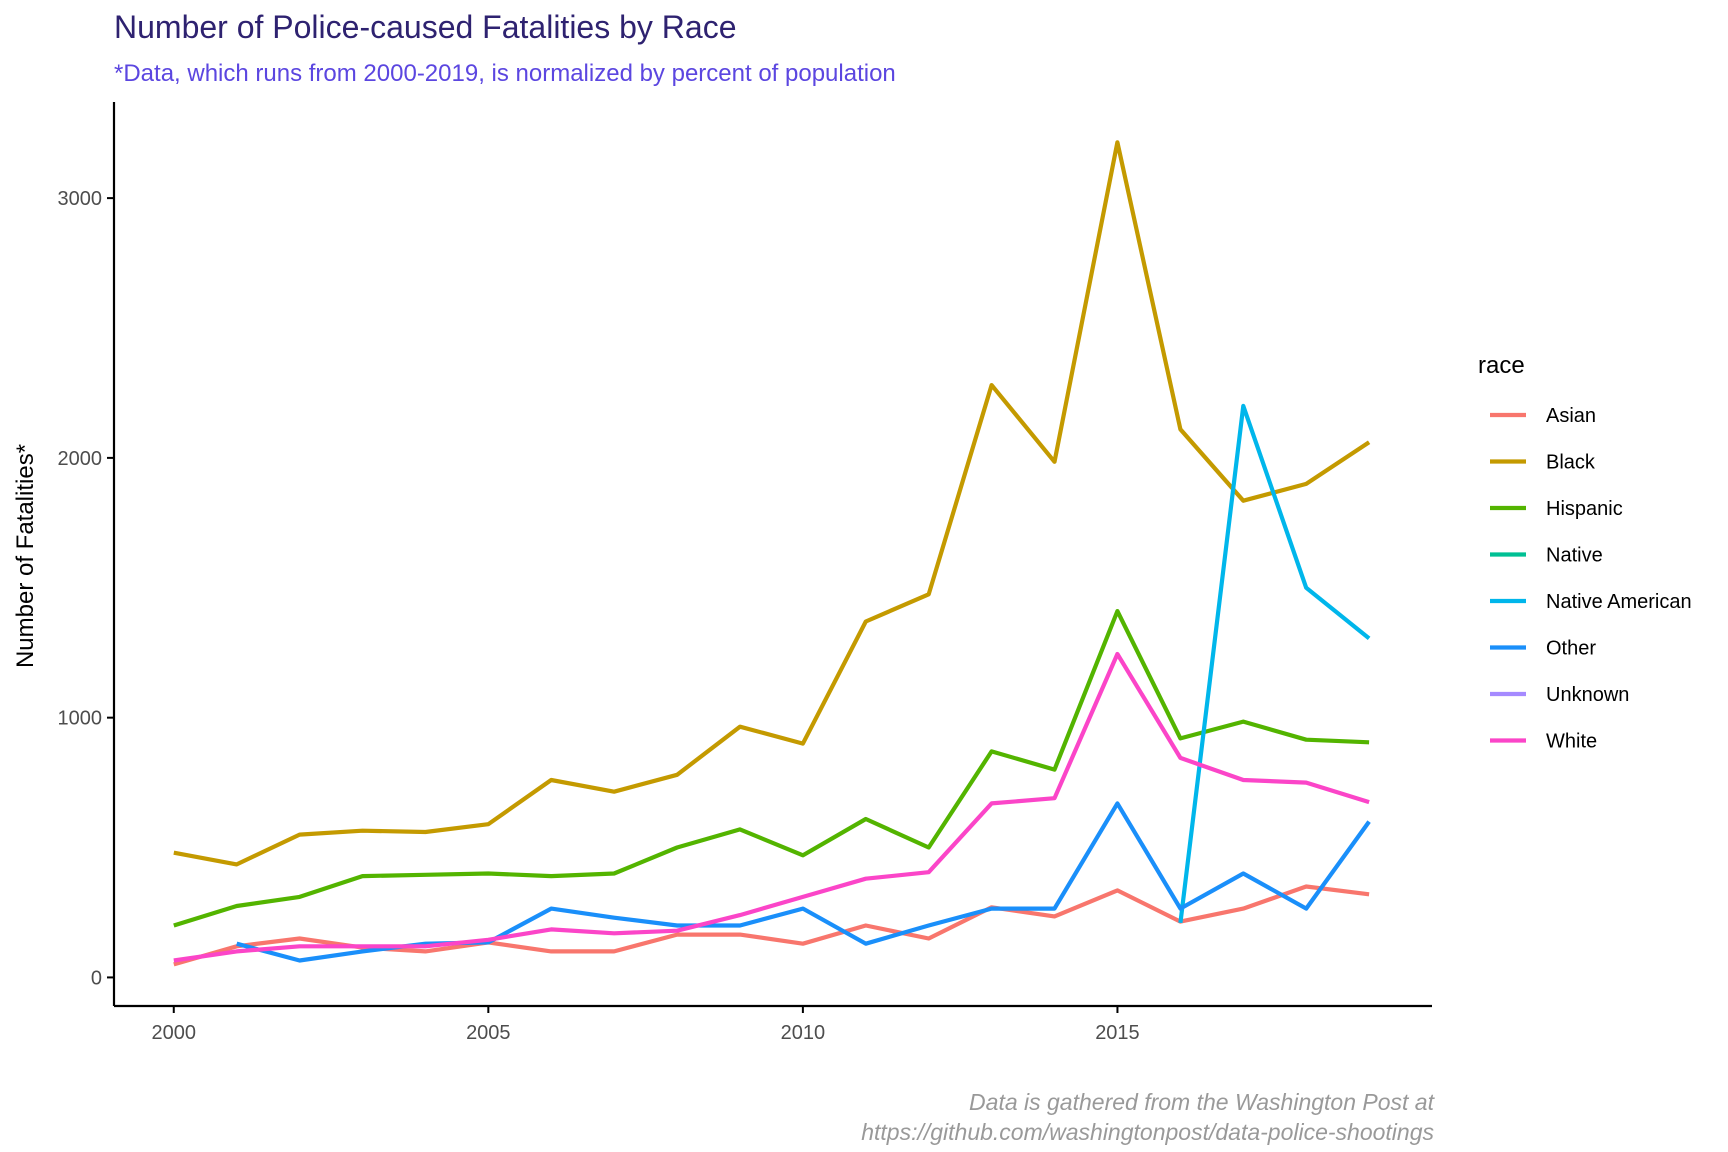  Describe the element at coordinates (1571, 463) in the screenshot. I see `legend-label-black: Black` at that location.